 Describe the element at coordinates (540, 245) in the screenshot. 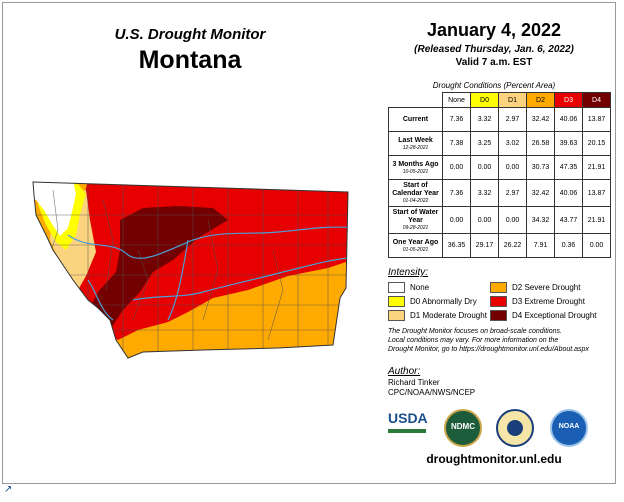

I see `table-cell: 7.91` at that location.